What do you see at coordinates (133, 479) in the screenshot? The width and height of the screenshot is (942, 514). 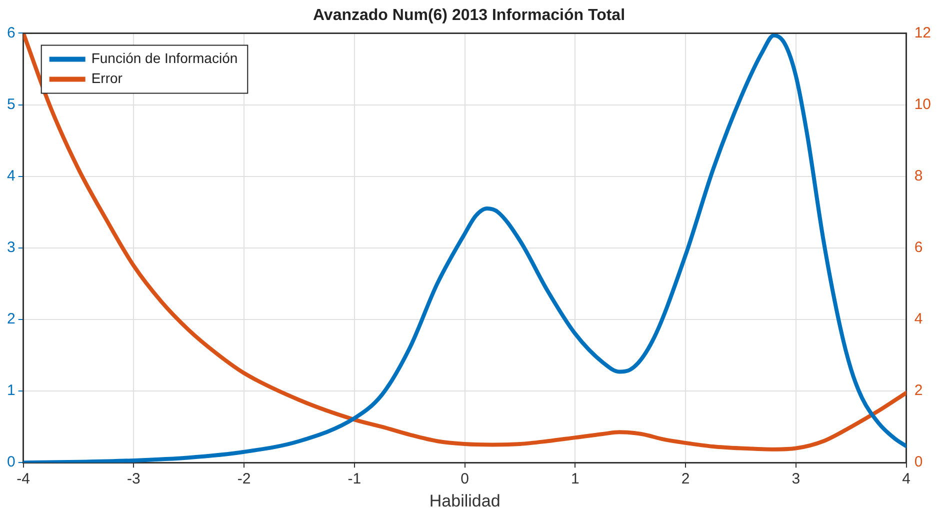 I see `x-tick-label: -3` at bounding box center [133, 479].